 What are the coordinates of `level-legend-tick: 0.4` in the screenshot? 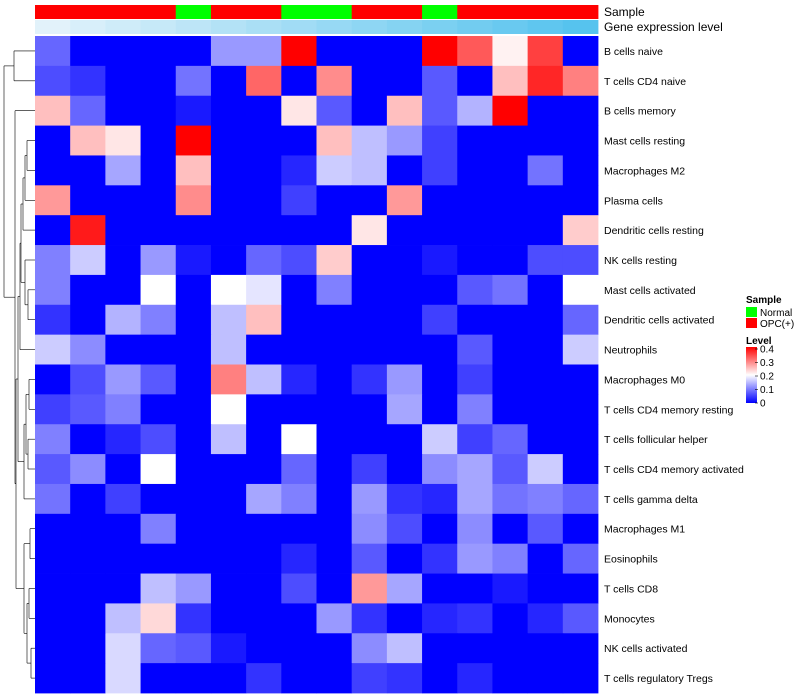 It's located at (767, 350).